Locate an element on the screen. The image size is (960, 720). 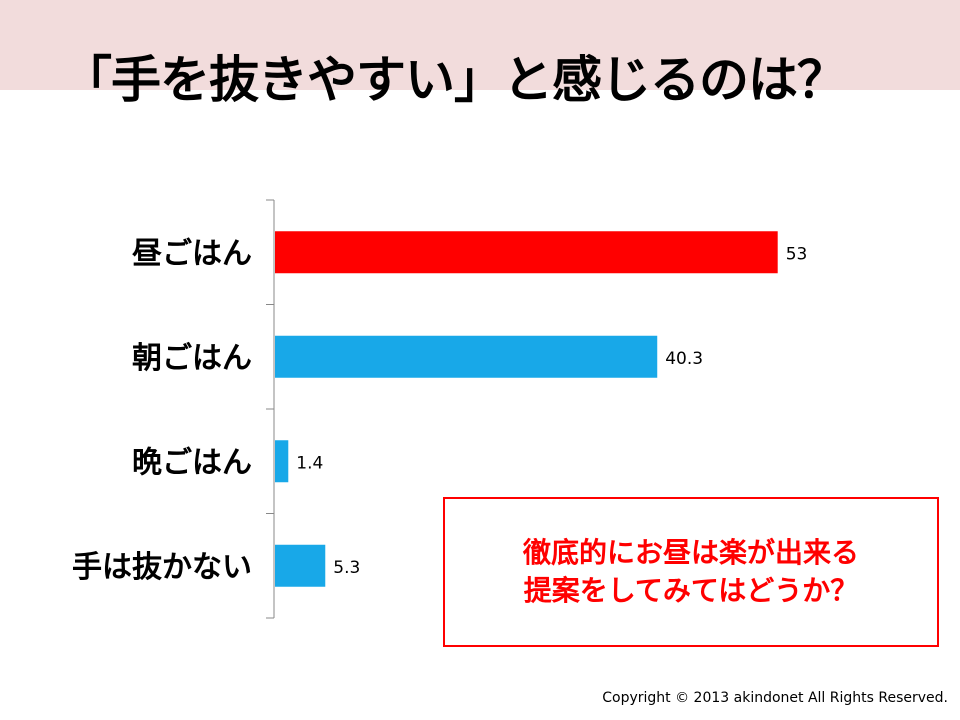
header-band is located at coordinates (480, 45).